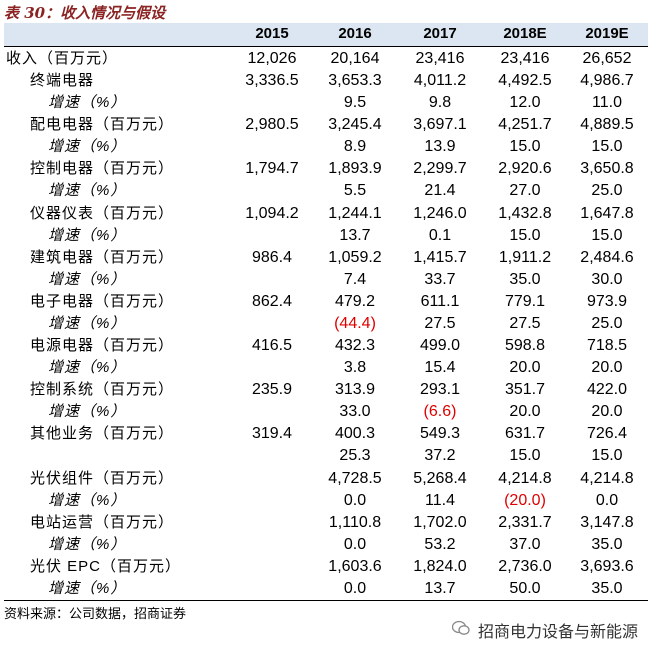 This screenshot has width=666, height=658. I want to click on cell: 25.0, so click(607, 323).